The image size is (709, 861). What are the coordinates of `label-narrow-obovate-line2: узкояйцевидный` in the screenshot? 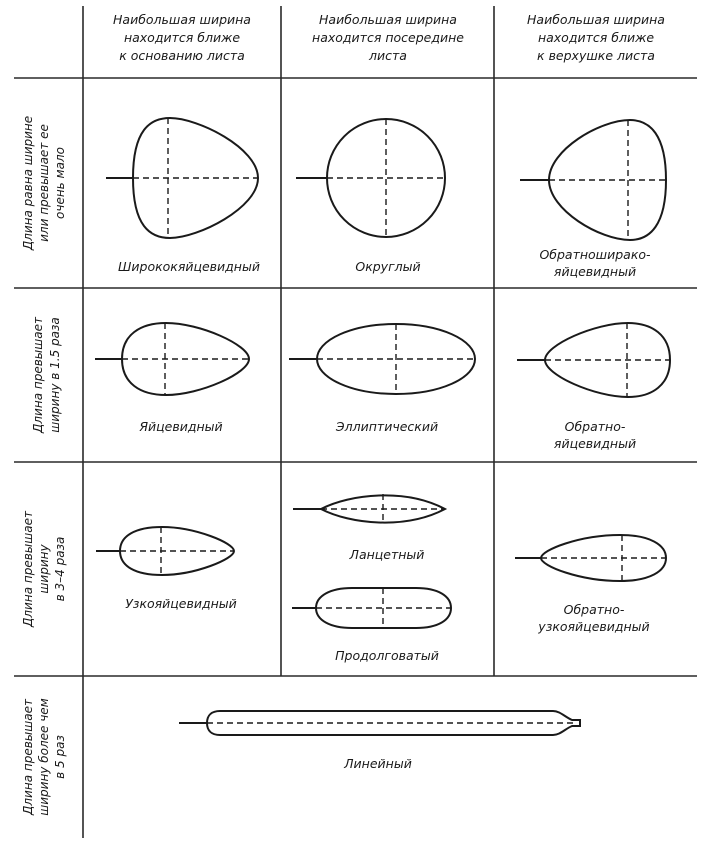 It's located at (593, 626).